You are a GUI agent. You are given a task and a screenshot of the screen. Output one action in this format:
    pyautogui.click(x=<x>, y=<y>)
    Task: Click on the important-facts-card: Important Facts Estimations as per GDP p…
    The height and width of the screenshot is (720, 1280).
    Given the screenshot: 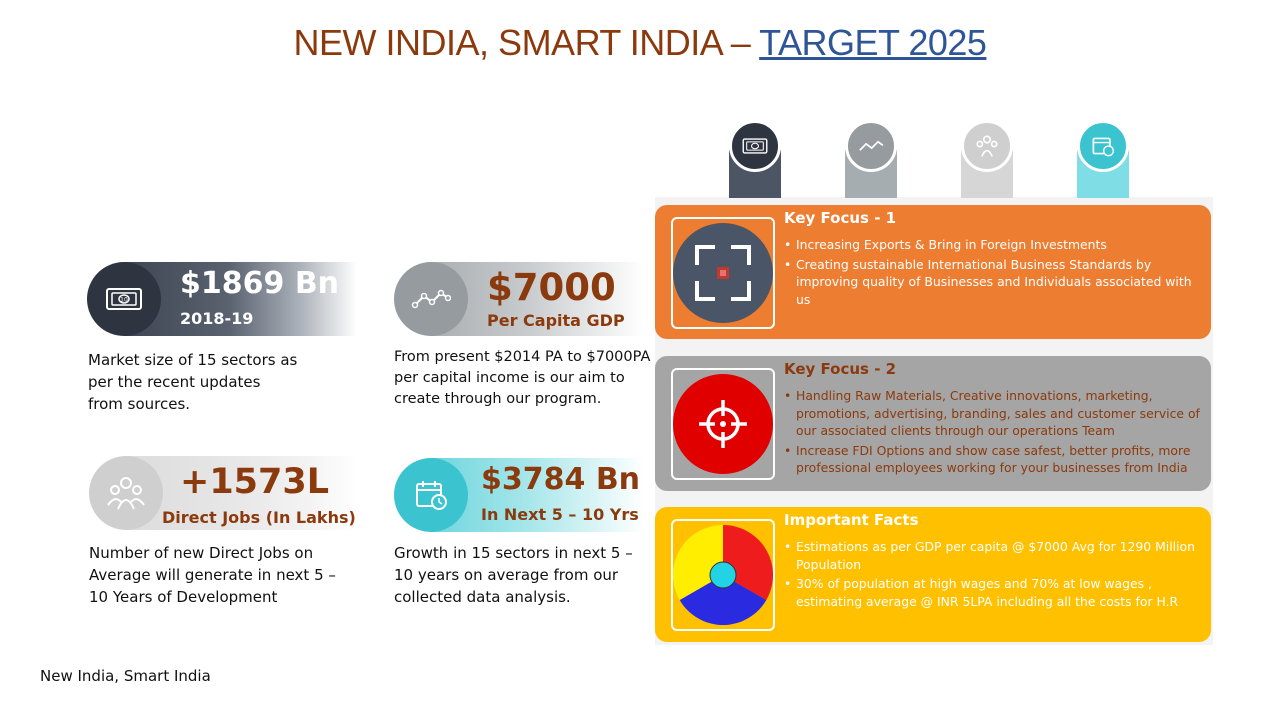 What is the action you would take?
    pyautogui.click(x=933, y=574)
    